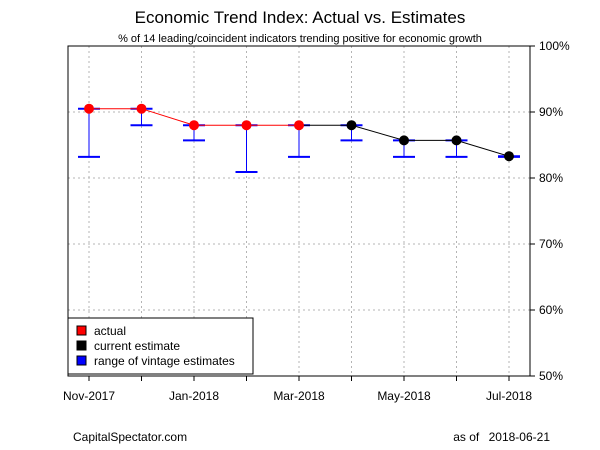  Describe the element at coordinates (551, 376) in the screenshot. I see `y-tick-label: 50%` at that location.